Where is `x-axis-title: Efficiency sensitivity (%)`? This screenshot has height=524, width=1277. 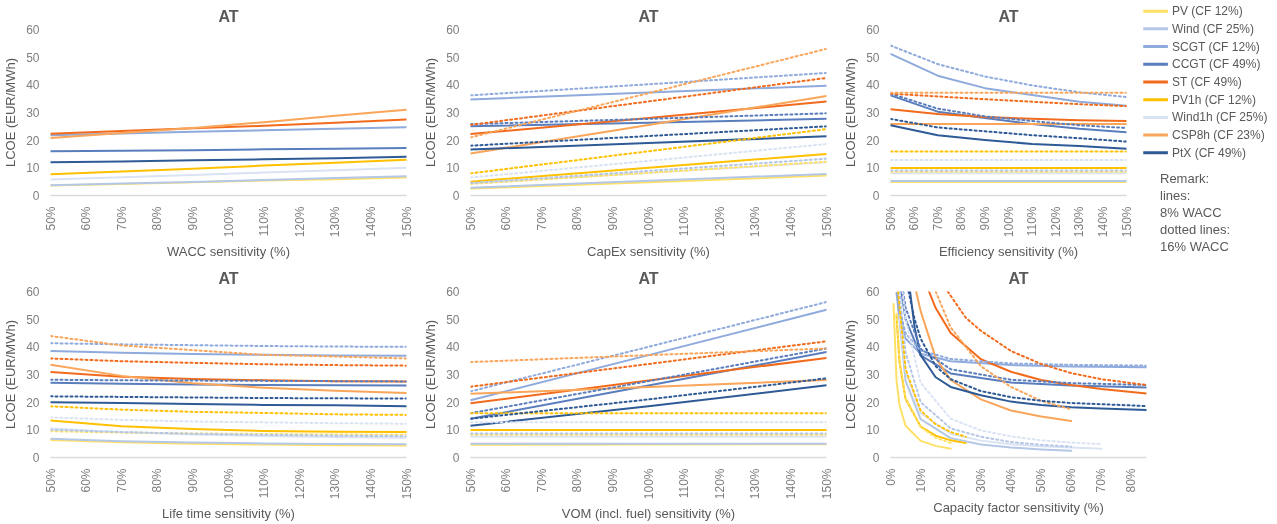
x-axis-title: Efficiency sensitivity (%) is located at coordinates (1008, 252).